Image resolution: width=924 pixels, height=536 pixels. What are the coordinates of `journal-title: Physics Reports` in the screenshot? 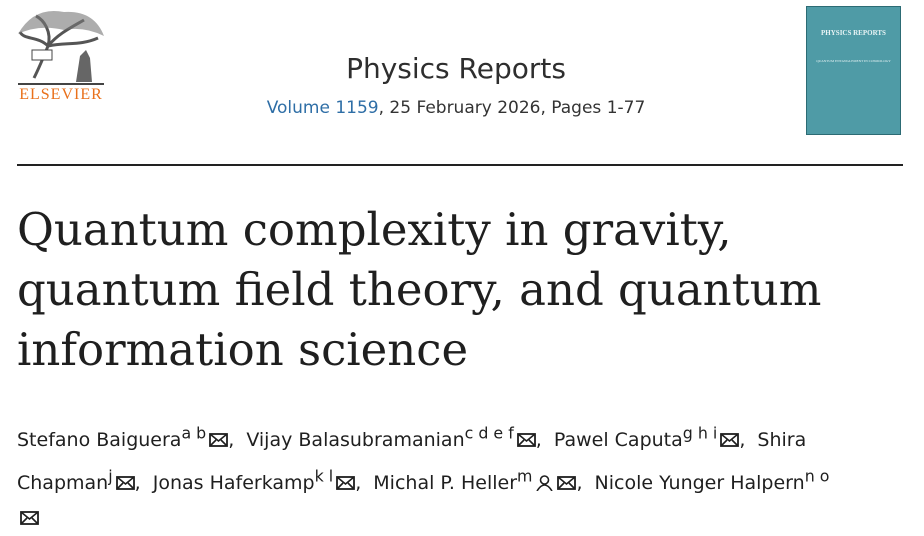 It's located at (456, 68).